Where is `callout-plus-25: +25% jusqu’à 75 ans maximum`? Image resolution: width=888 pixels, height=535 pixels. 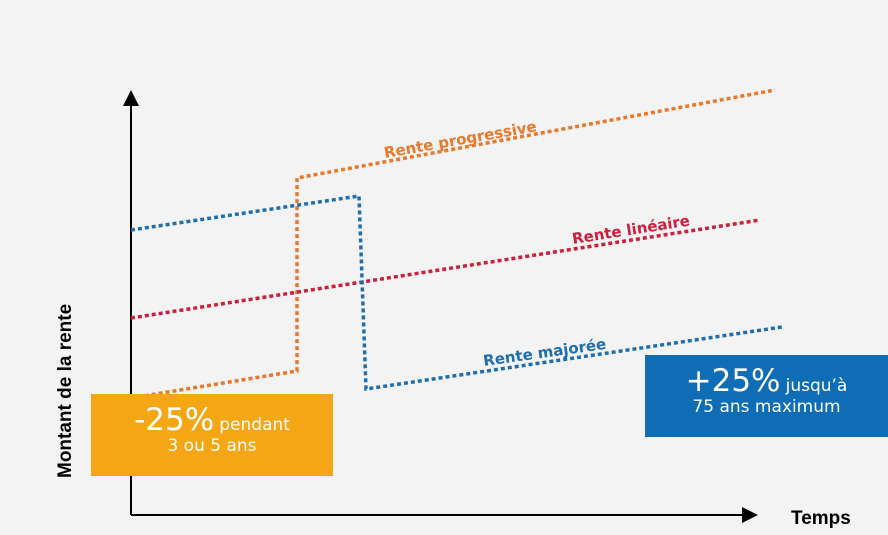 callout-plus-25: +25% jusqu’à 75 ans maximum is located at coordinates (766, 396).